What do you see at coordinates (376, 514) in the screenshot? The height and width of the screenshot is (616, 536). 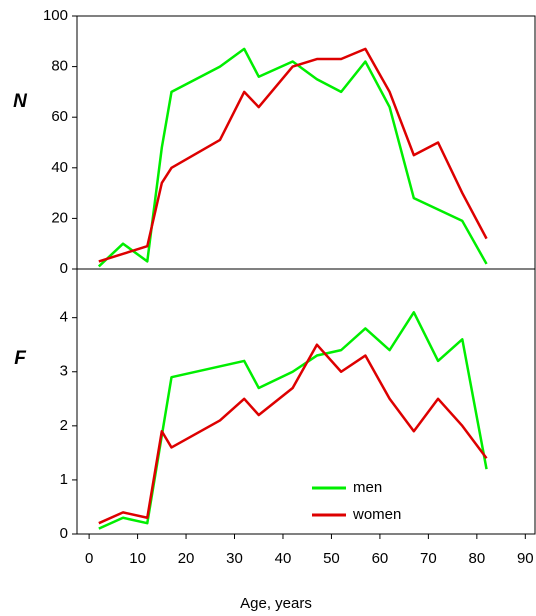 I see `legend-label: women` at bounding box center [376, 514].